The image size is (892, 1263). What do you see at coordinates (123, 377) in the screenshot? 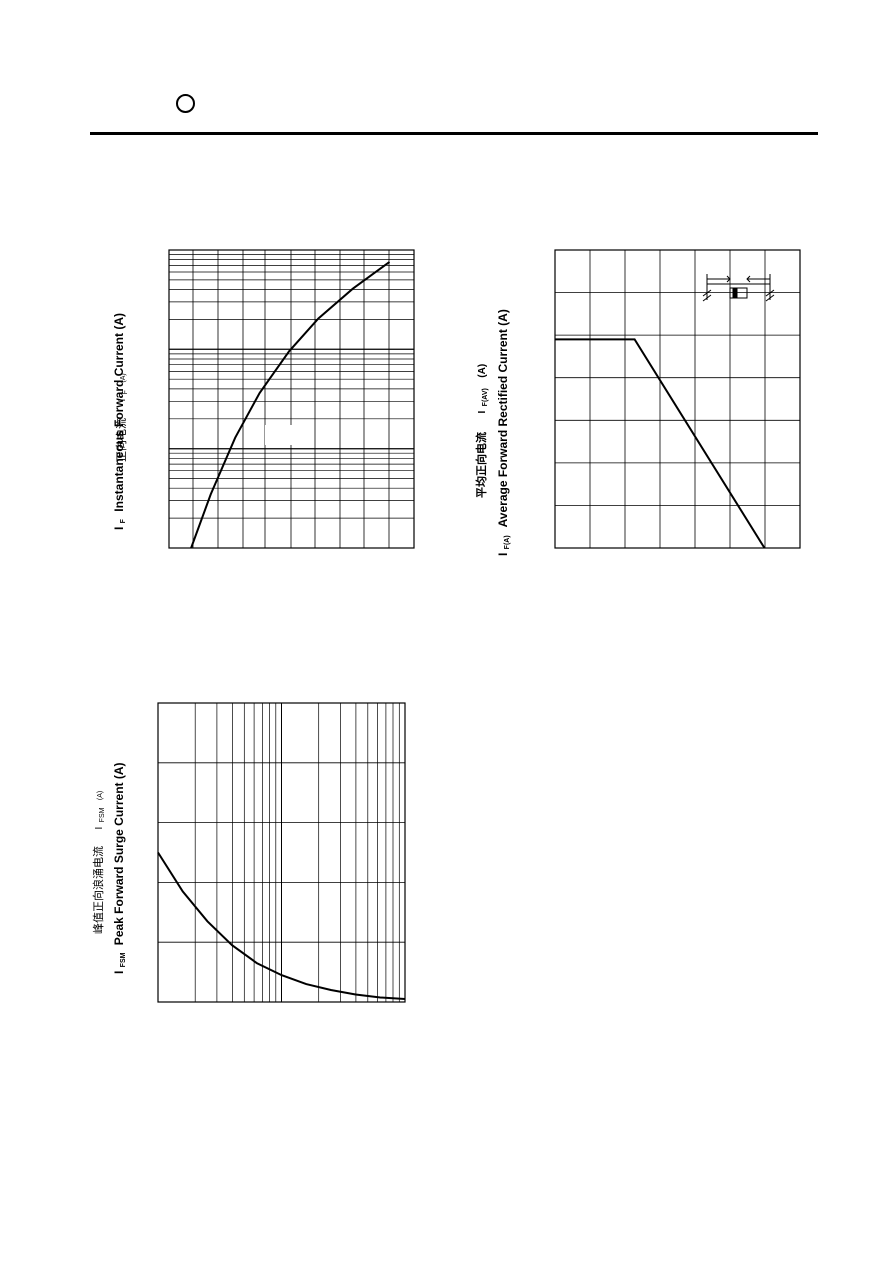
I see `chart1-ylabel-unit: (A)` at bounding box center [123, 377].